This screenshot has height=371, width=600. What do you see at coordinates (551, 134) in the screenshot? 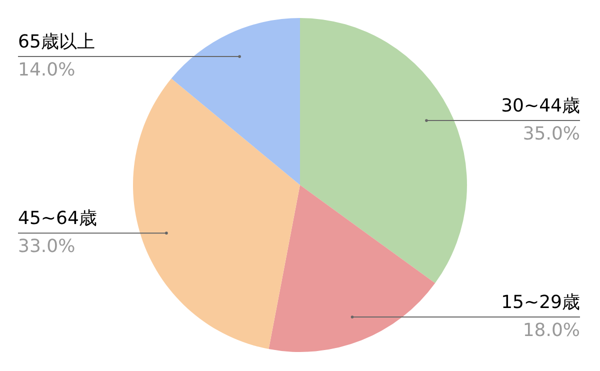
I see `data-label: 35.0%` at bounding box center [551, 134].